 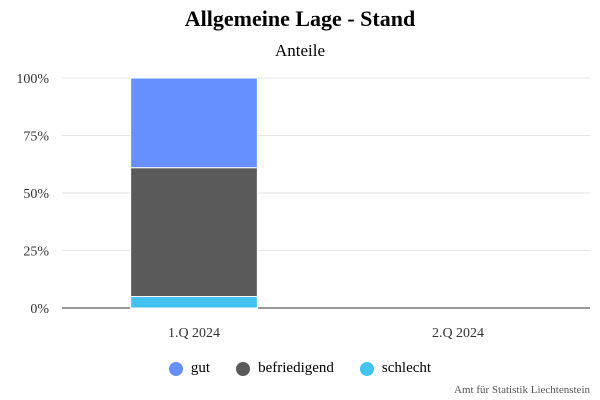 I want to click on x-tick-label: 1.Q 2024, so click(x=194, y=333).